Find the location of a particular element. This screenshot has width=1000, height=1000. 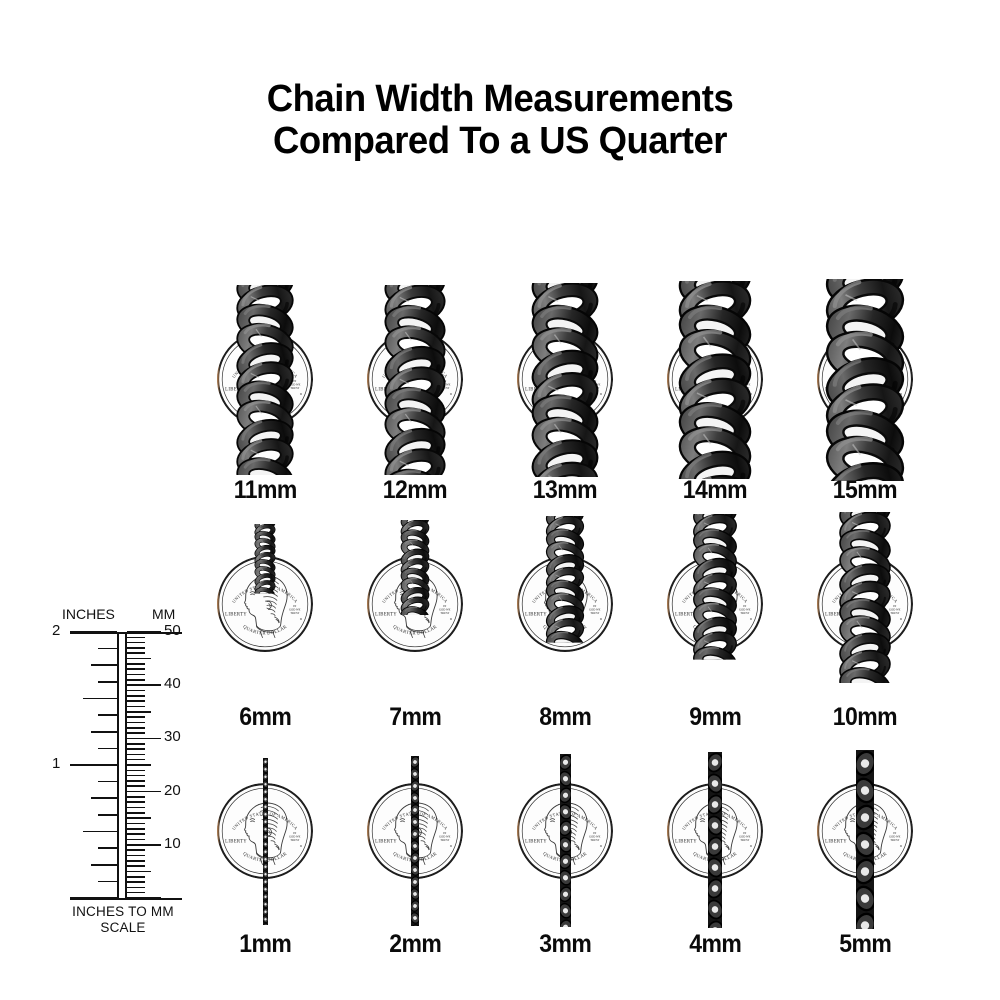

chain-sample-10mm is located at coordinates (865, 609).